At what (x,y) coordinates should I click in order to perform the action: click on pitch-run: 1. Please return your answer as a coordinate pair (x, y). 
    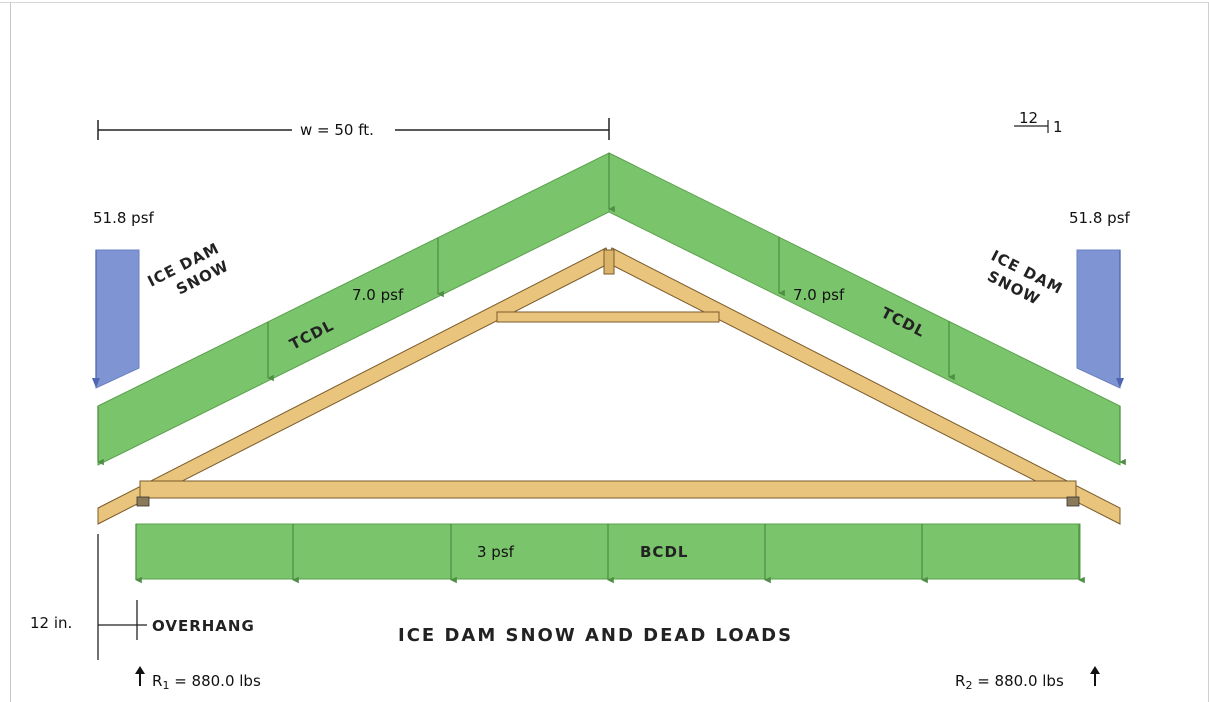
    Looking at the image, I should click on (1058, 127).